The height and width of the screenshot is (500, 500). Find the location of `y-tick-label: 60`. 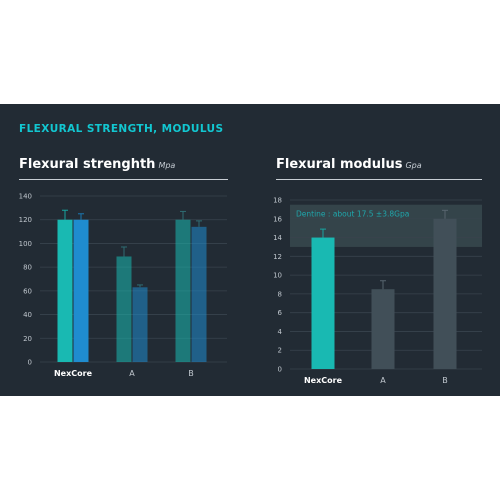

y-tick-label: 60 is located at coordinates (27, 291).